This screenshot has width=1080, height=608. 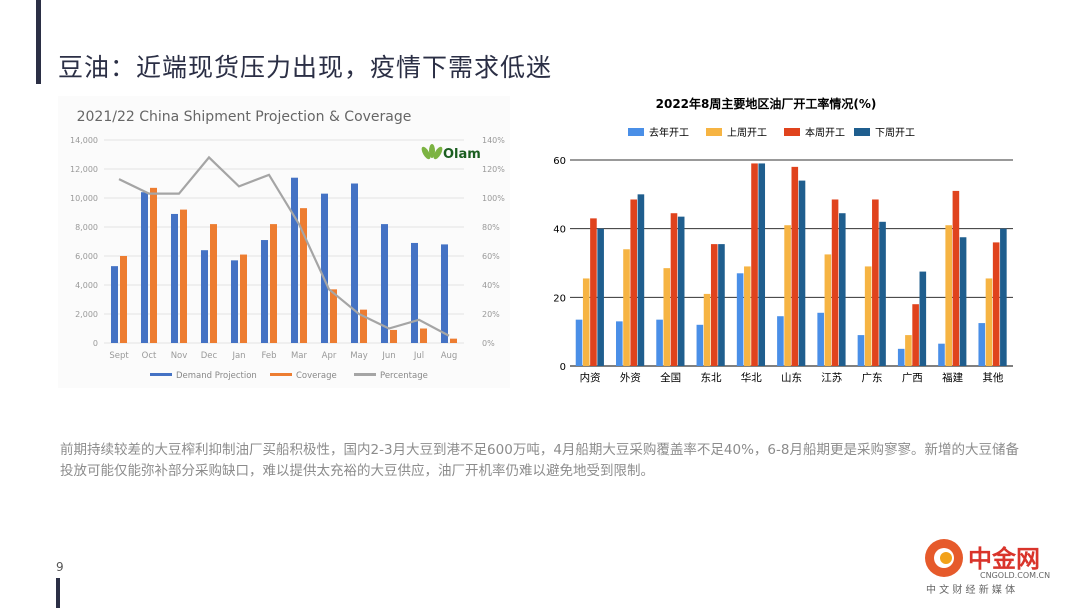 What do you see at coordinates (992, 377) in the screenshot?
I see `x-axis-tick-label: 其他` at bounding box center [992, 377].